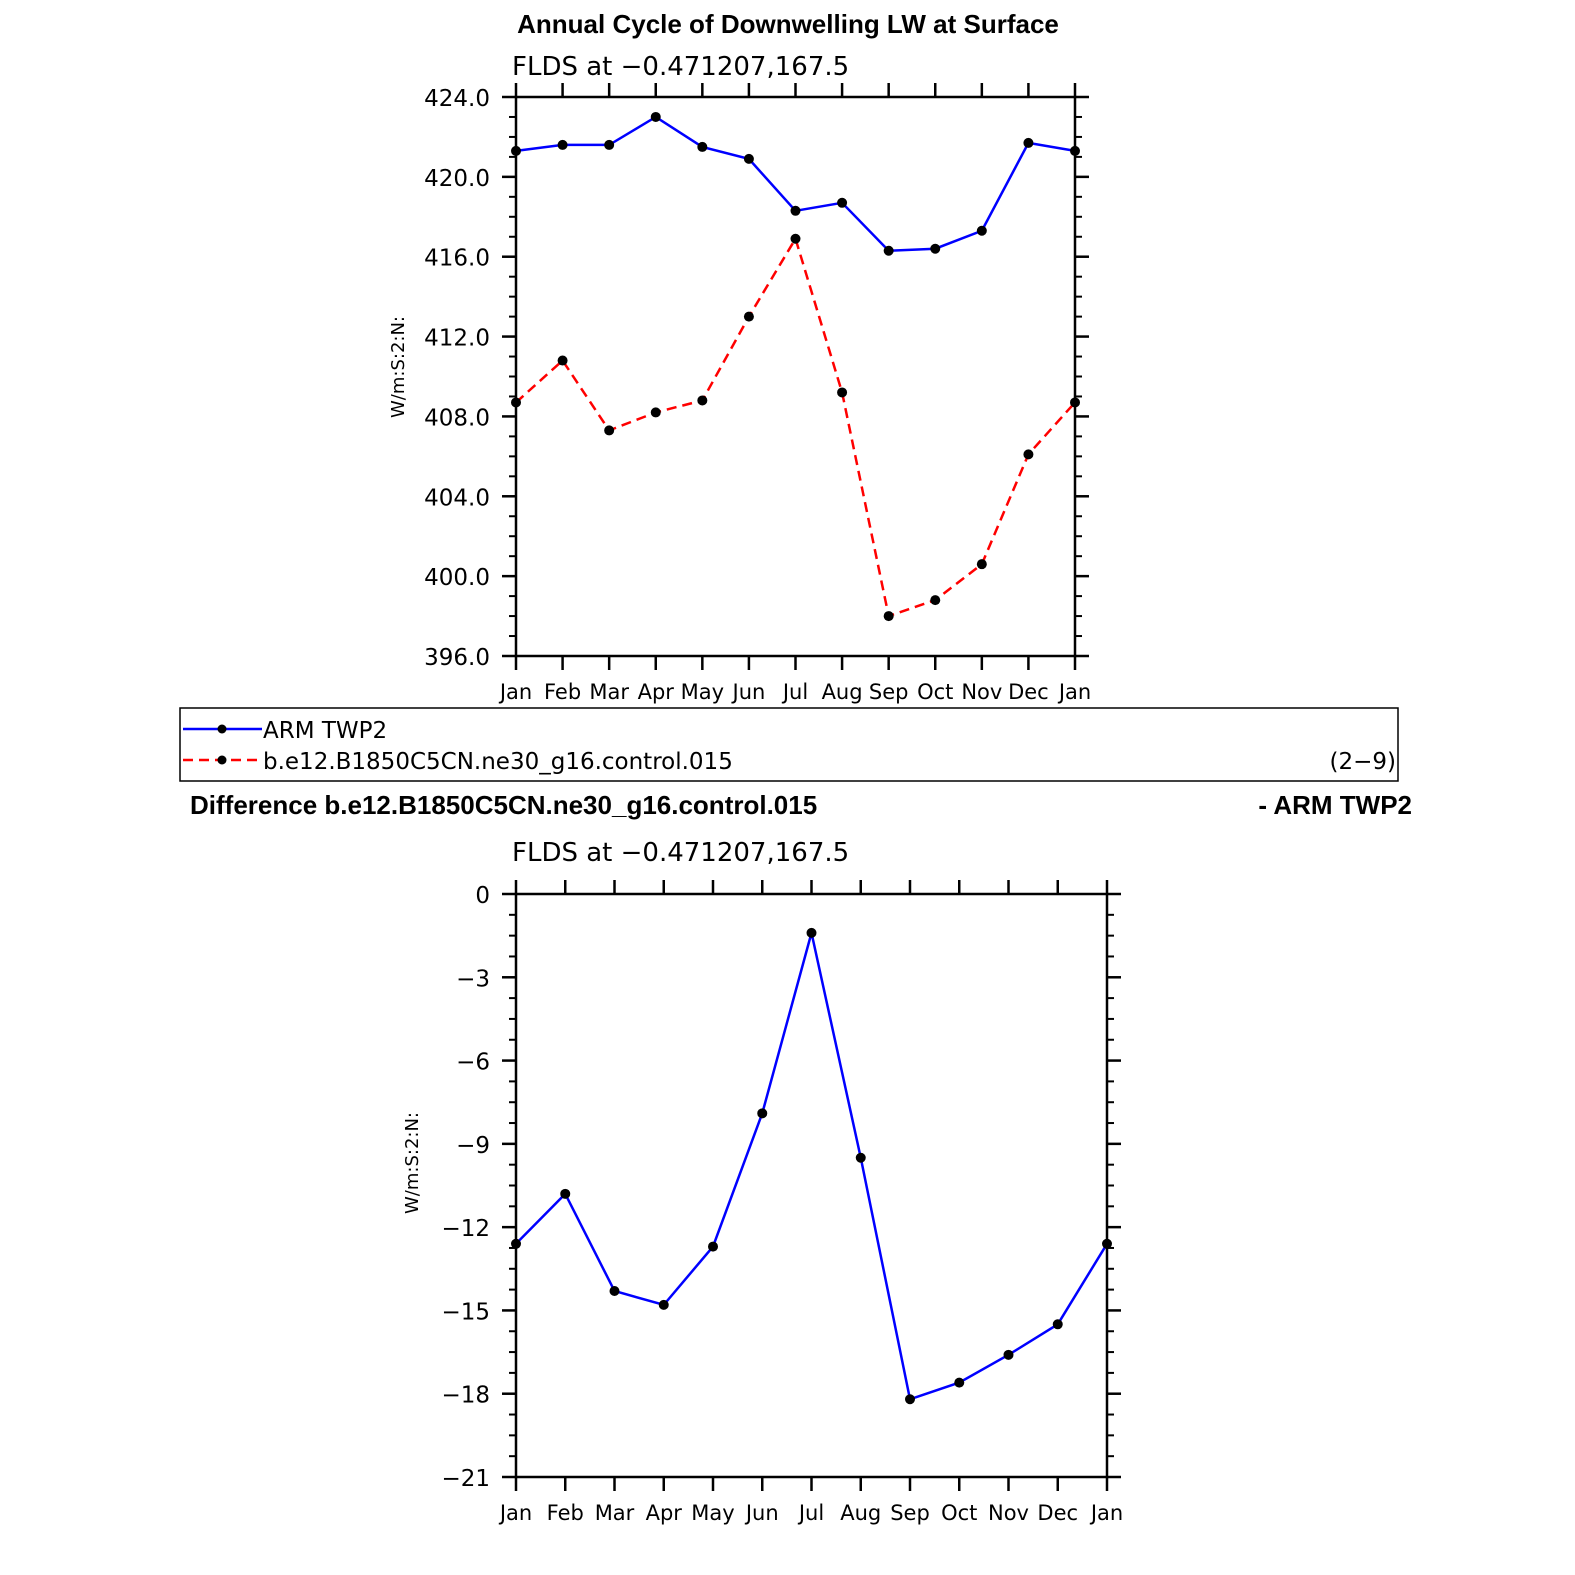  What do you see at coordinates (222, 760) in the screenshot?
I see `legend-marker-model` at bounding box center [222, 760].